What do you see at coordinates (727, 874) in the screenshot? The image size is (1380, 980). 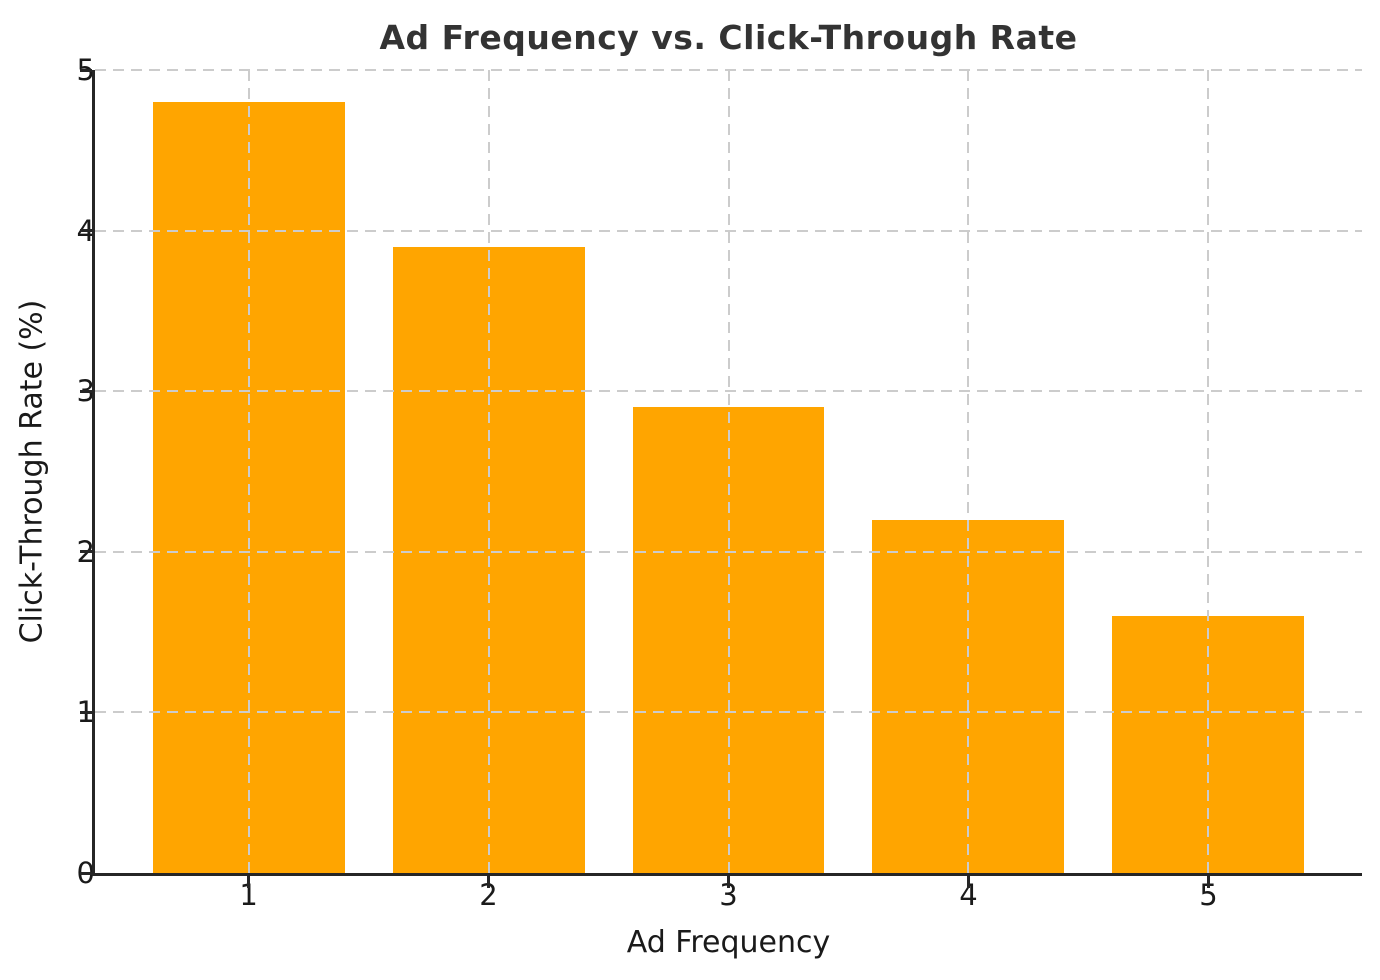 I see `x-axis-spine` at bounding box center [727, 874].